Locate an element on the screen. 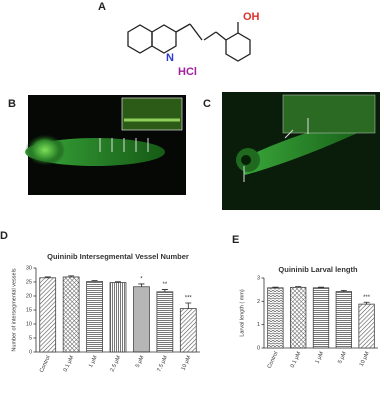 This screenshot has height=397, width=384. significance-label: ** is located at coordinates (165, 285).